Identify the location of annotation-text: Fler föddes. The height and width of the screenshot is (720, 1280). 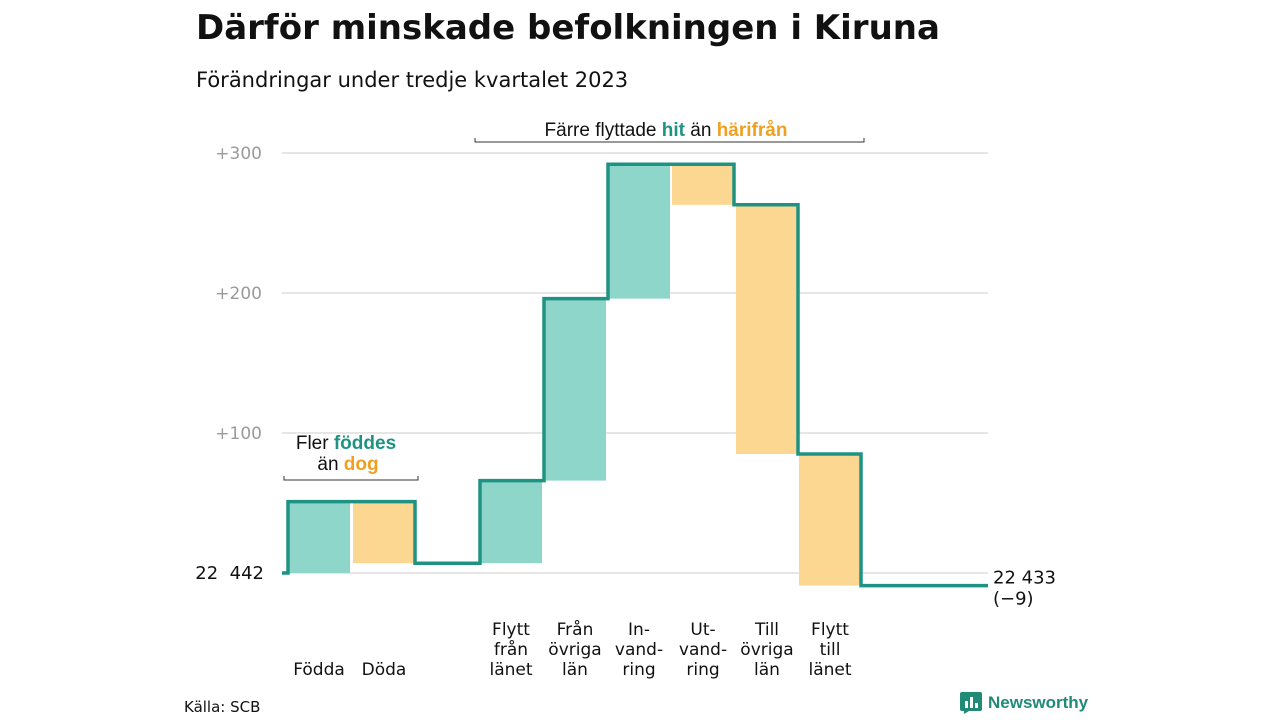
(346, 443).